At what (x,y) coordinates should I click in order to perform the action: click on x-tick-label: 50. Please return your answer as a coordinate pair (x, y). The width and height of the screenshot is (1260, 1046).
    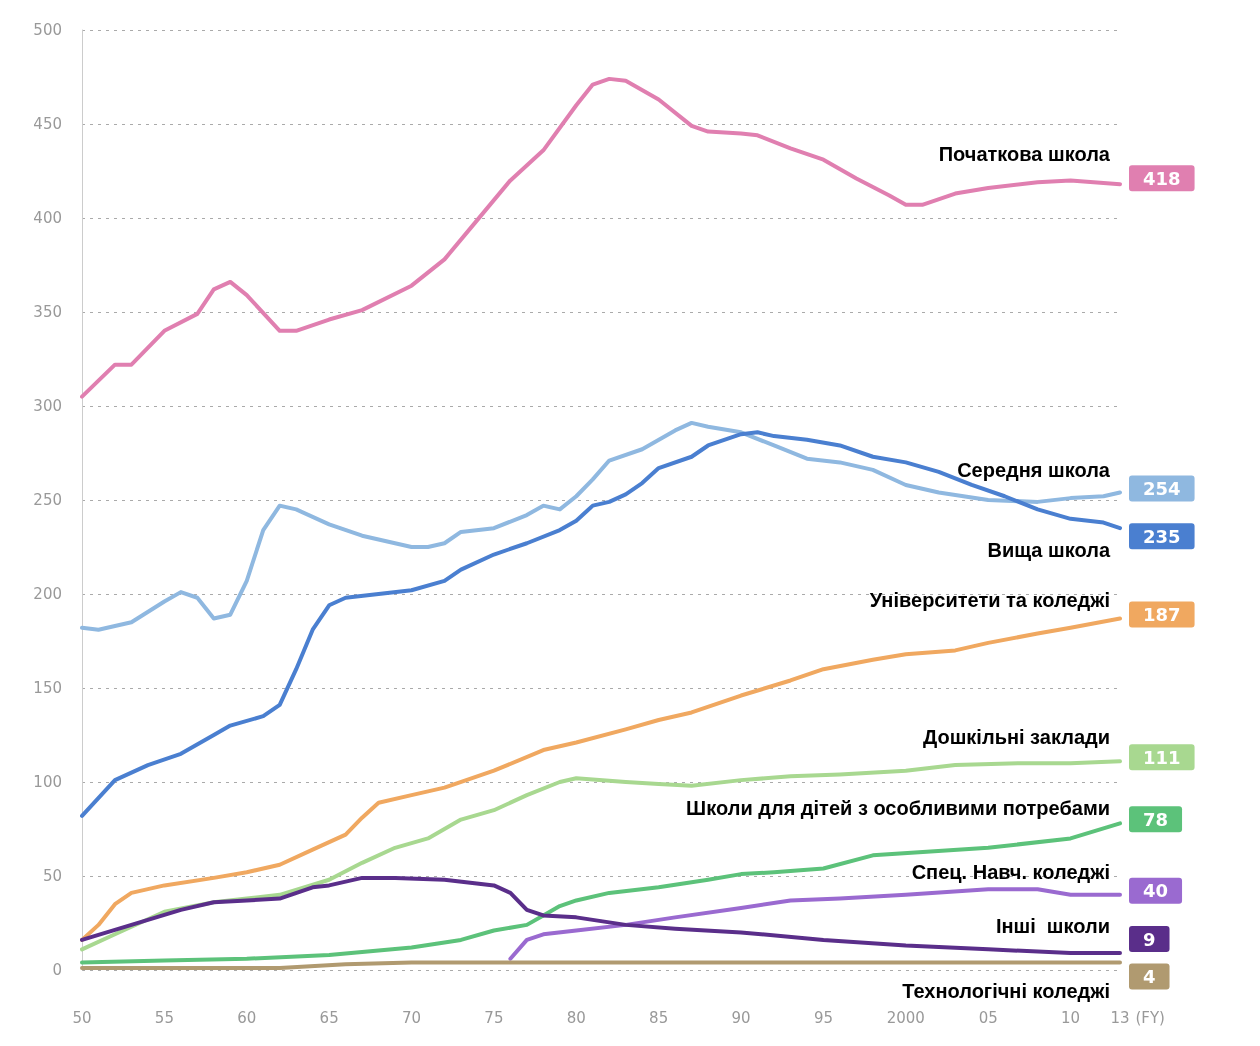
    Looking at the image, I should click on (82, 1017).